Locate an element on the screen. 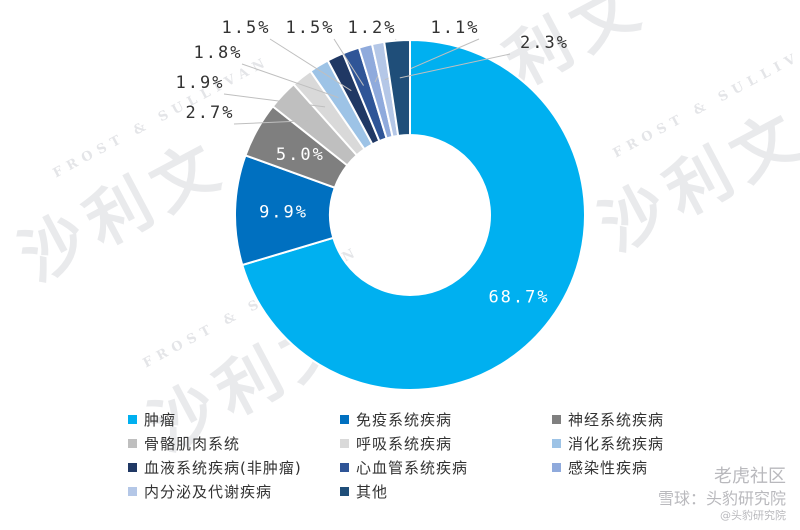 This screenshot has height=530, width=800. legend-label: 呼吸系统疾病 is located at coordinates (404, 444).